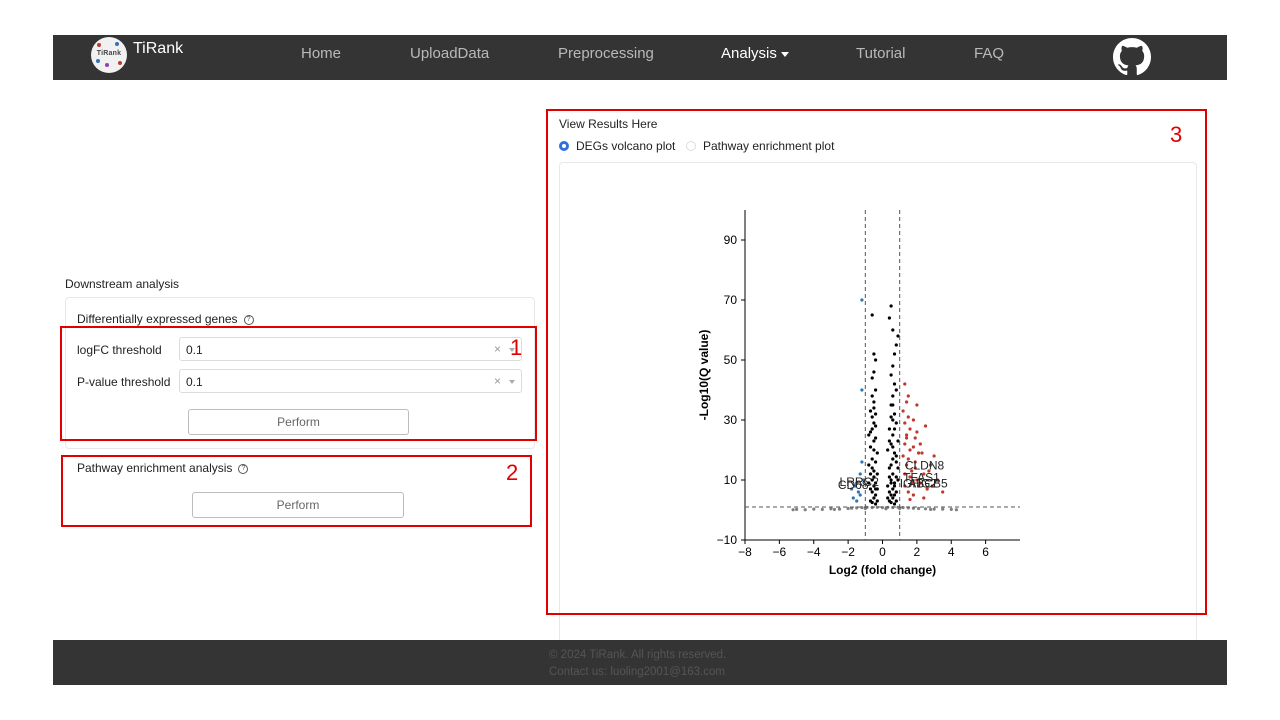  Describe the element at coordinates (298, 505) in the screenshot. I see `pathway-perform-button: Perform` at that location.